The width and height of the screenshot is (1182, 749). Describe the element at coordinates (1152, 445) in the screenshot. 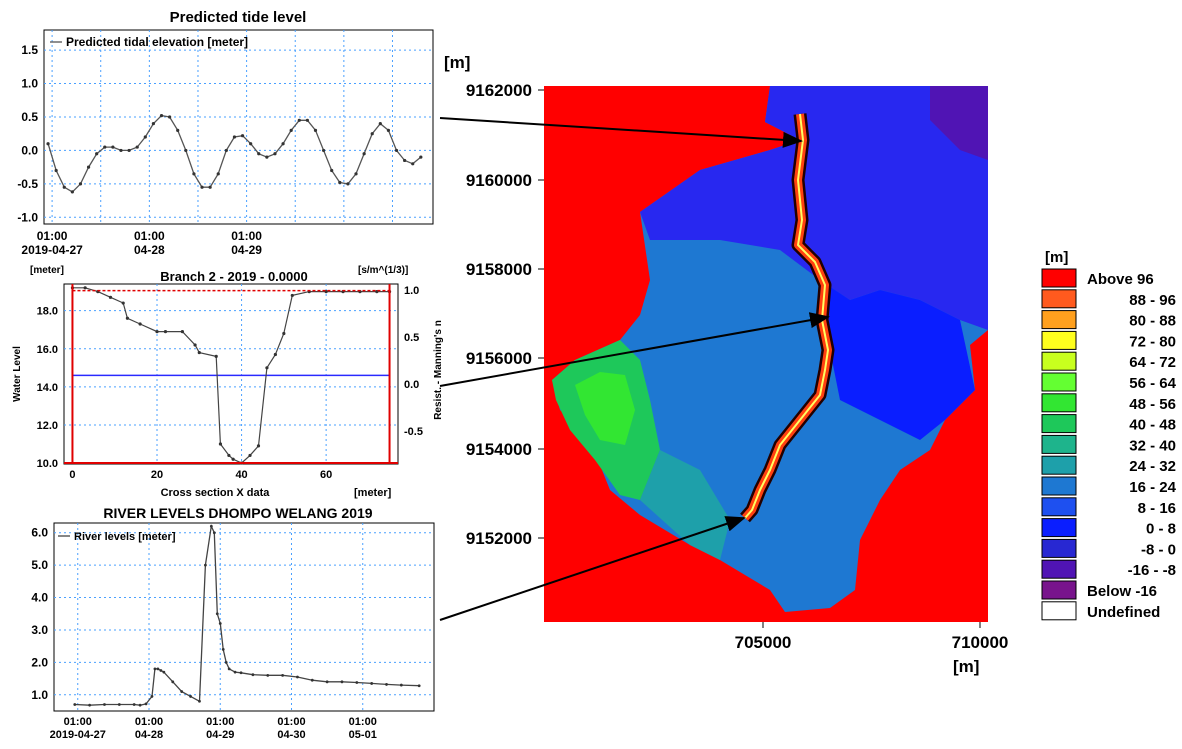

I see `legend-label: 32 - 40` at that location.